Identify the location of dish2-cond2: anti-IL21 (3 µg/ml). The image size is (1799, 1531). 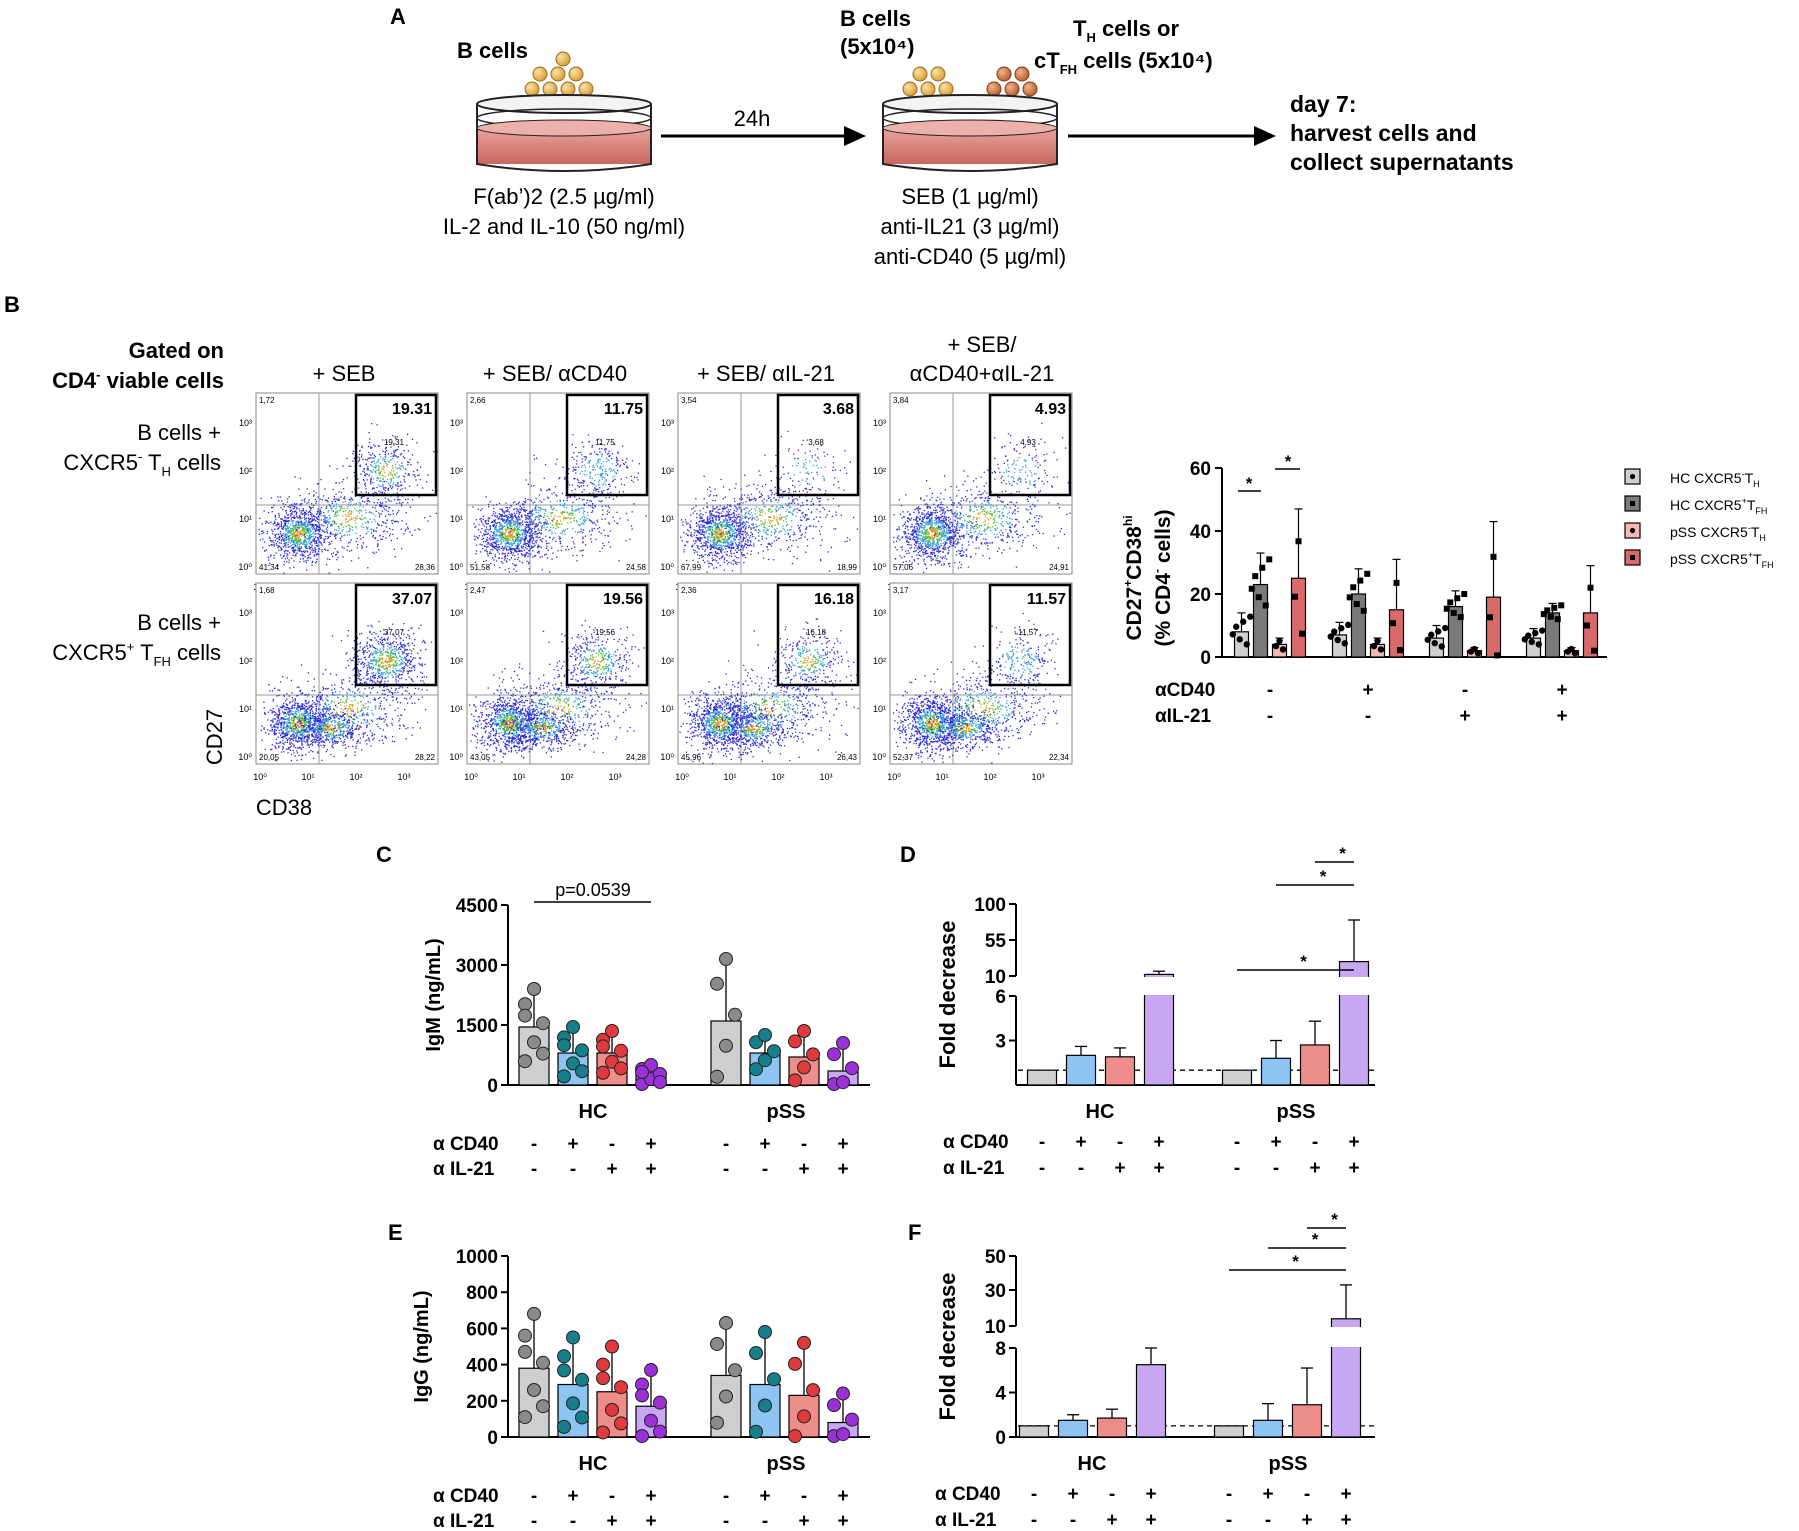
(970, 226).